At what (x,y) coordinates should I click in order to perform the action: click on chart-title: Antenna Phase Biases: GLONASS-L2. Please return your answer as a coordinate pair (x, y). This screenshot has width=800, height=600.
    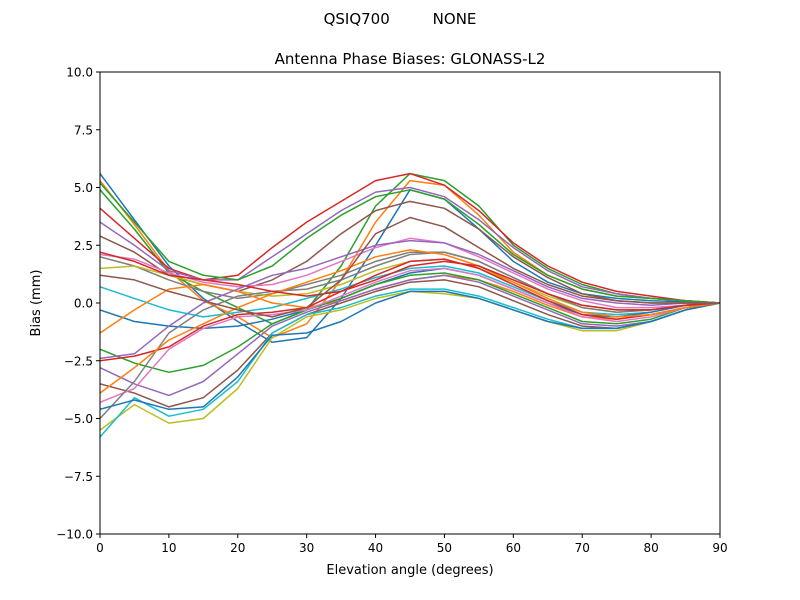
    Looking at the image, I should click on (410, 59).